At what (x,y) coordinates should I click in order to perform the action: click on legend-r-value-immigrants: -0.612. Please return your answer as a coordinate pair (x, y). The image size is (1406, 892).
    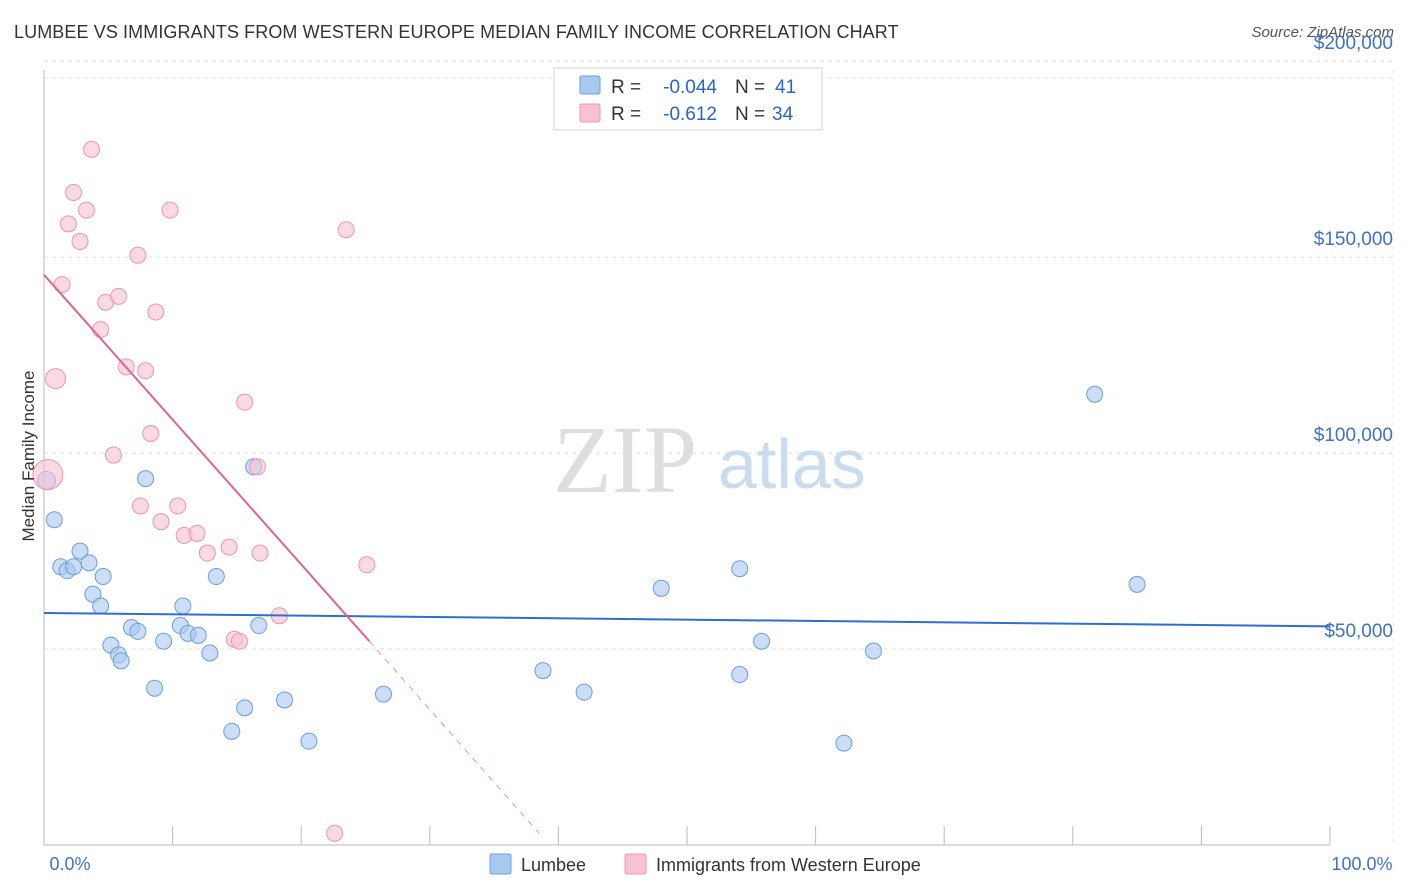
    Looking at the image, I should click on (690, 114).